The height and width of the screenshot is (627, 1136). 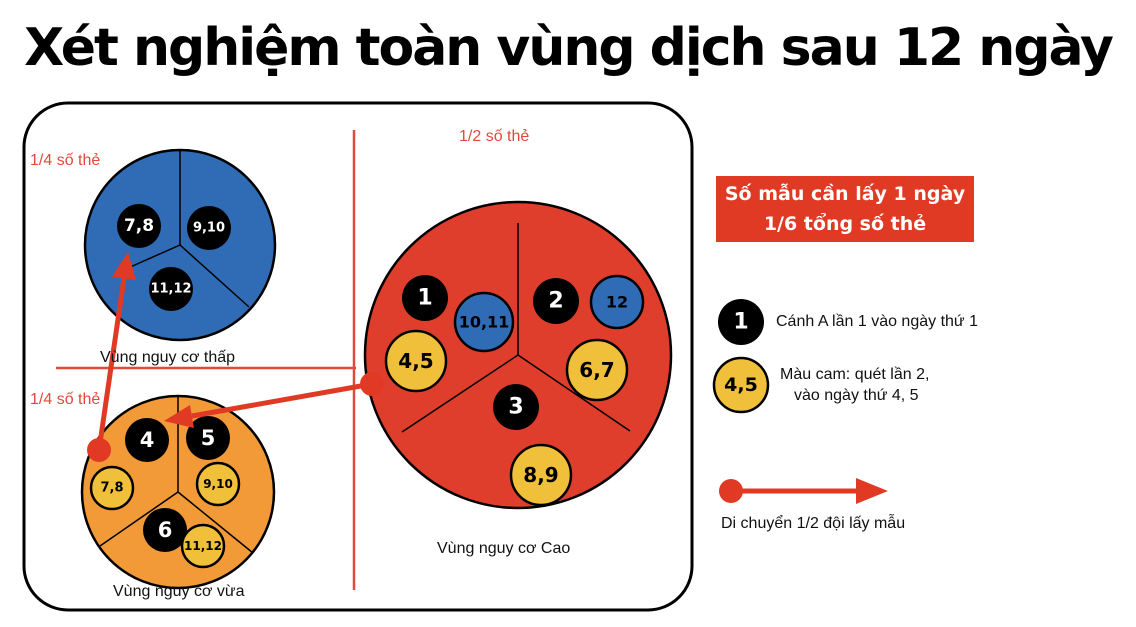 I want to click on legend-black-badge-label: 1, so click(x=740, y=322).